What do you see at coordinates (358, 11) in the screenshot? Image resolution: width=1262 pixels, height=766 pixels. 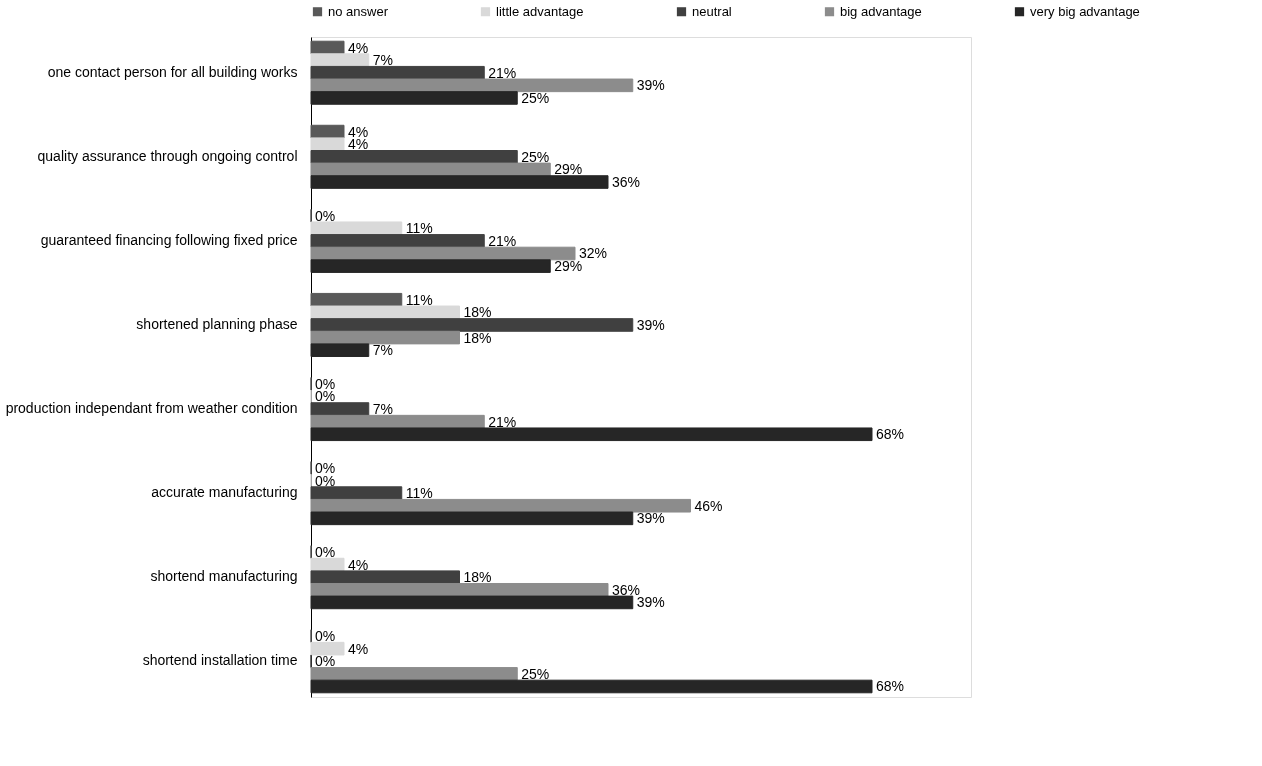 I see `legend-label: no answer` at bounding box center [358, 11].